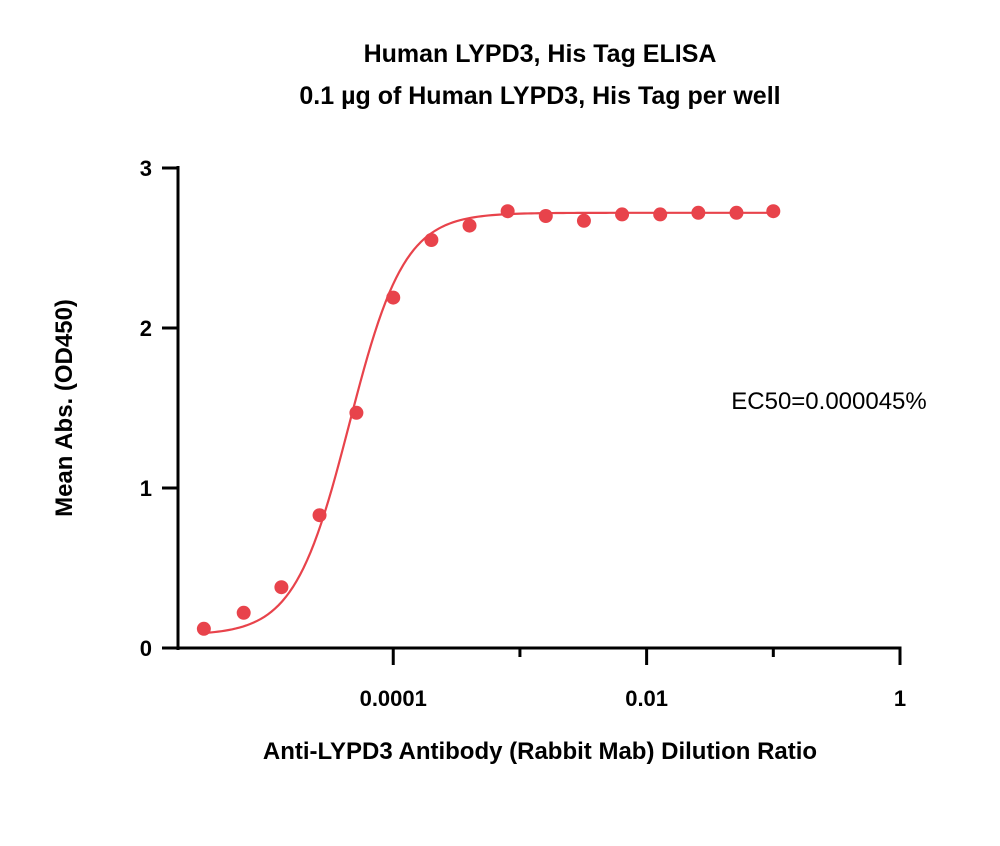 This screenshot has height=846, width=1000. I want to click on y-axis-label: Mean Abs. (OD450), so click(64, 408).